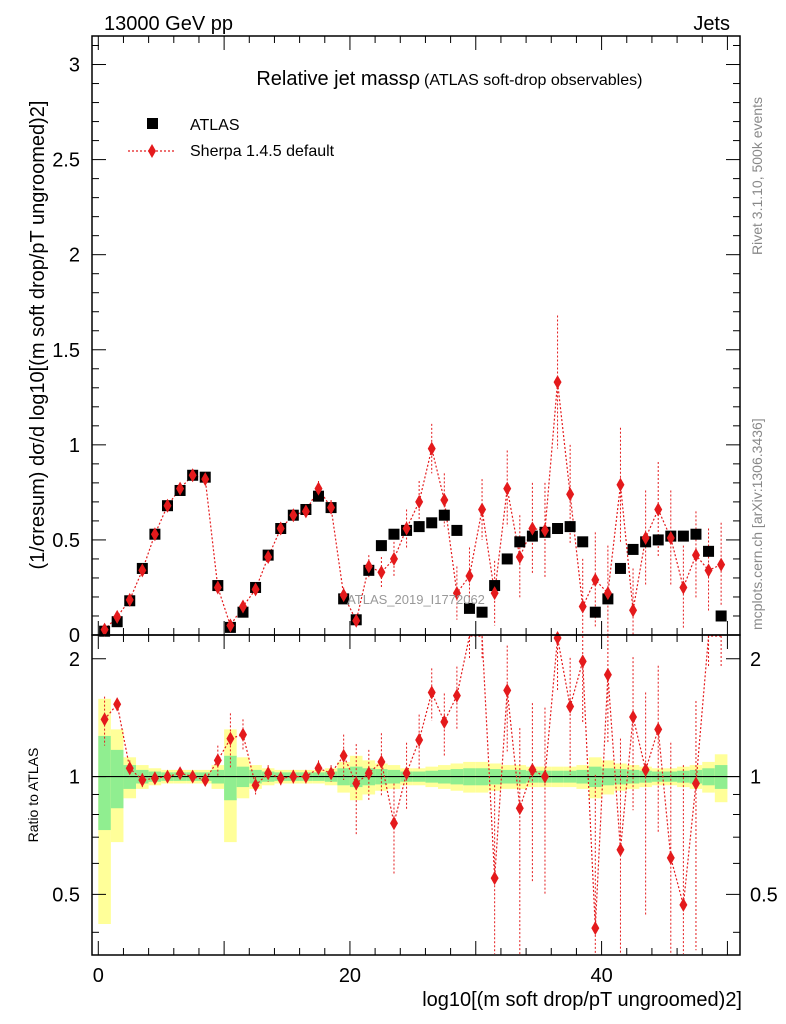 This screenshot has width=786, height=1024. What do you see at coordinates (262, 151) in the screenshot?
I see `legend-sherpa-label: Sherpa 1.4.5 default` at bounding box center [262, 151].